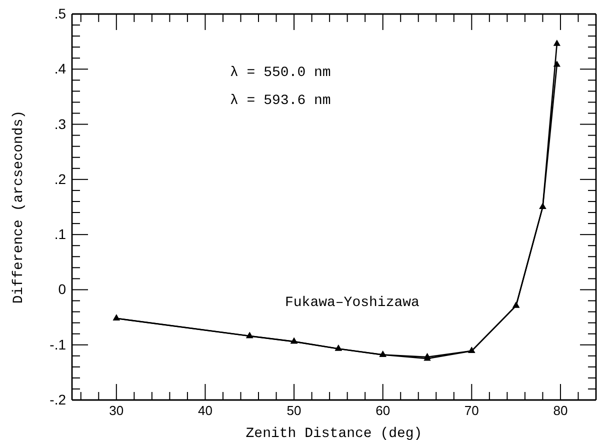  What do you see at coordinates (471, 410) in the screenshot?
I see `x-tick-label: 70` at bounding box center [471, 410].